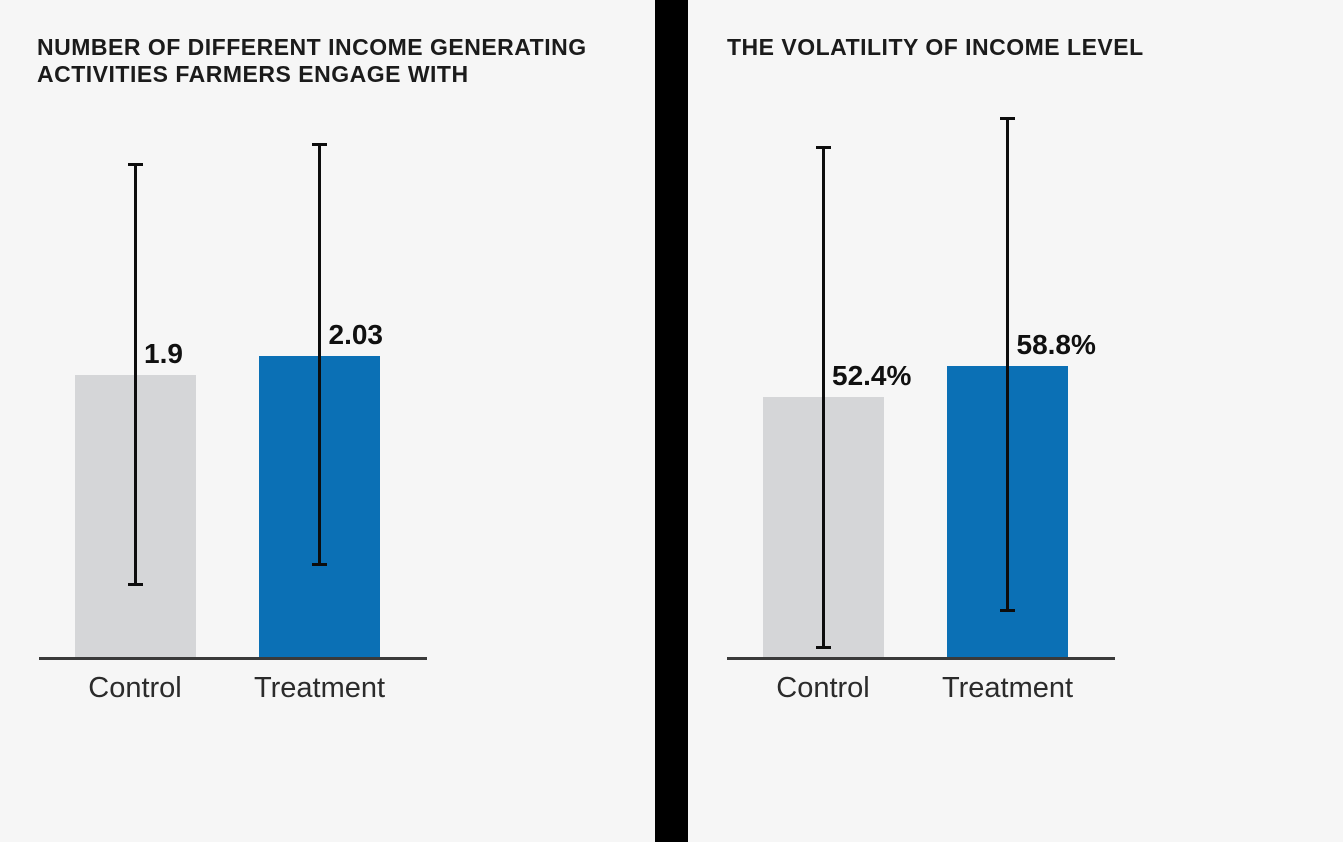 The height and width of the screenshot is (842, 1343). Describe the element at coordinates (163, 354) in the screenshot. I see `value-label-control: 1.9` at that location.